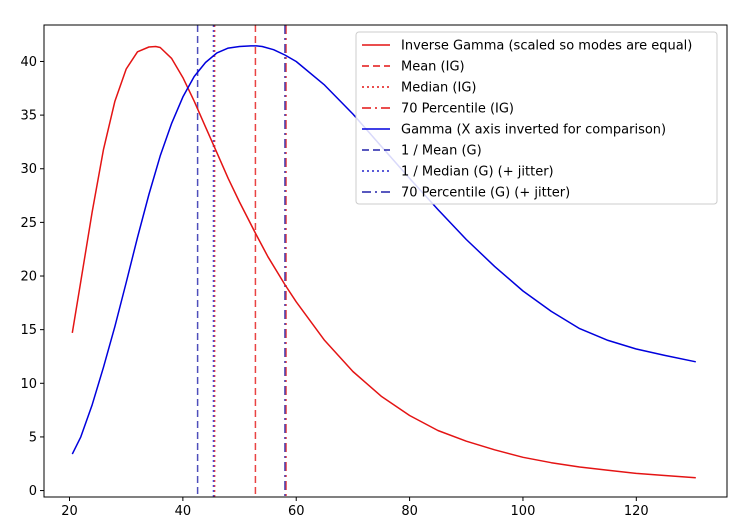 The height and width of the screenshot is (528, 735). I want to click on y-axis: 0 5 10 15 20 25 30 35 40, so click(32, 277).